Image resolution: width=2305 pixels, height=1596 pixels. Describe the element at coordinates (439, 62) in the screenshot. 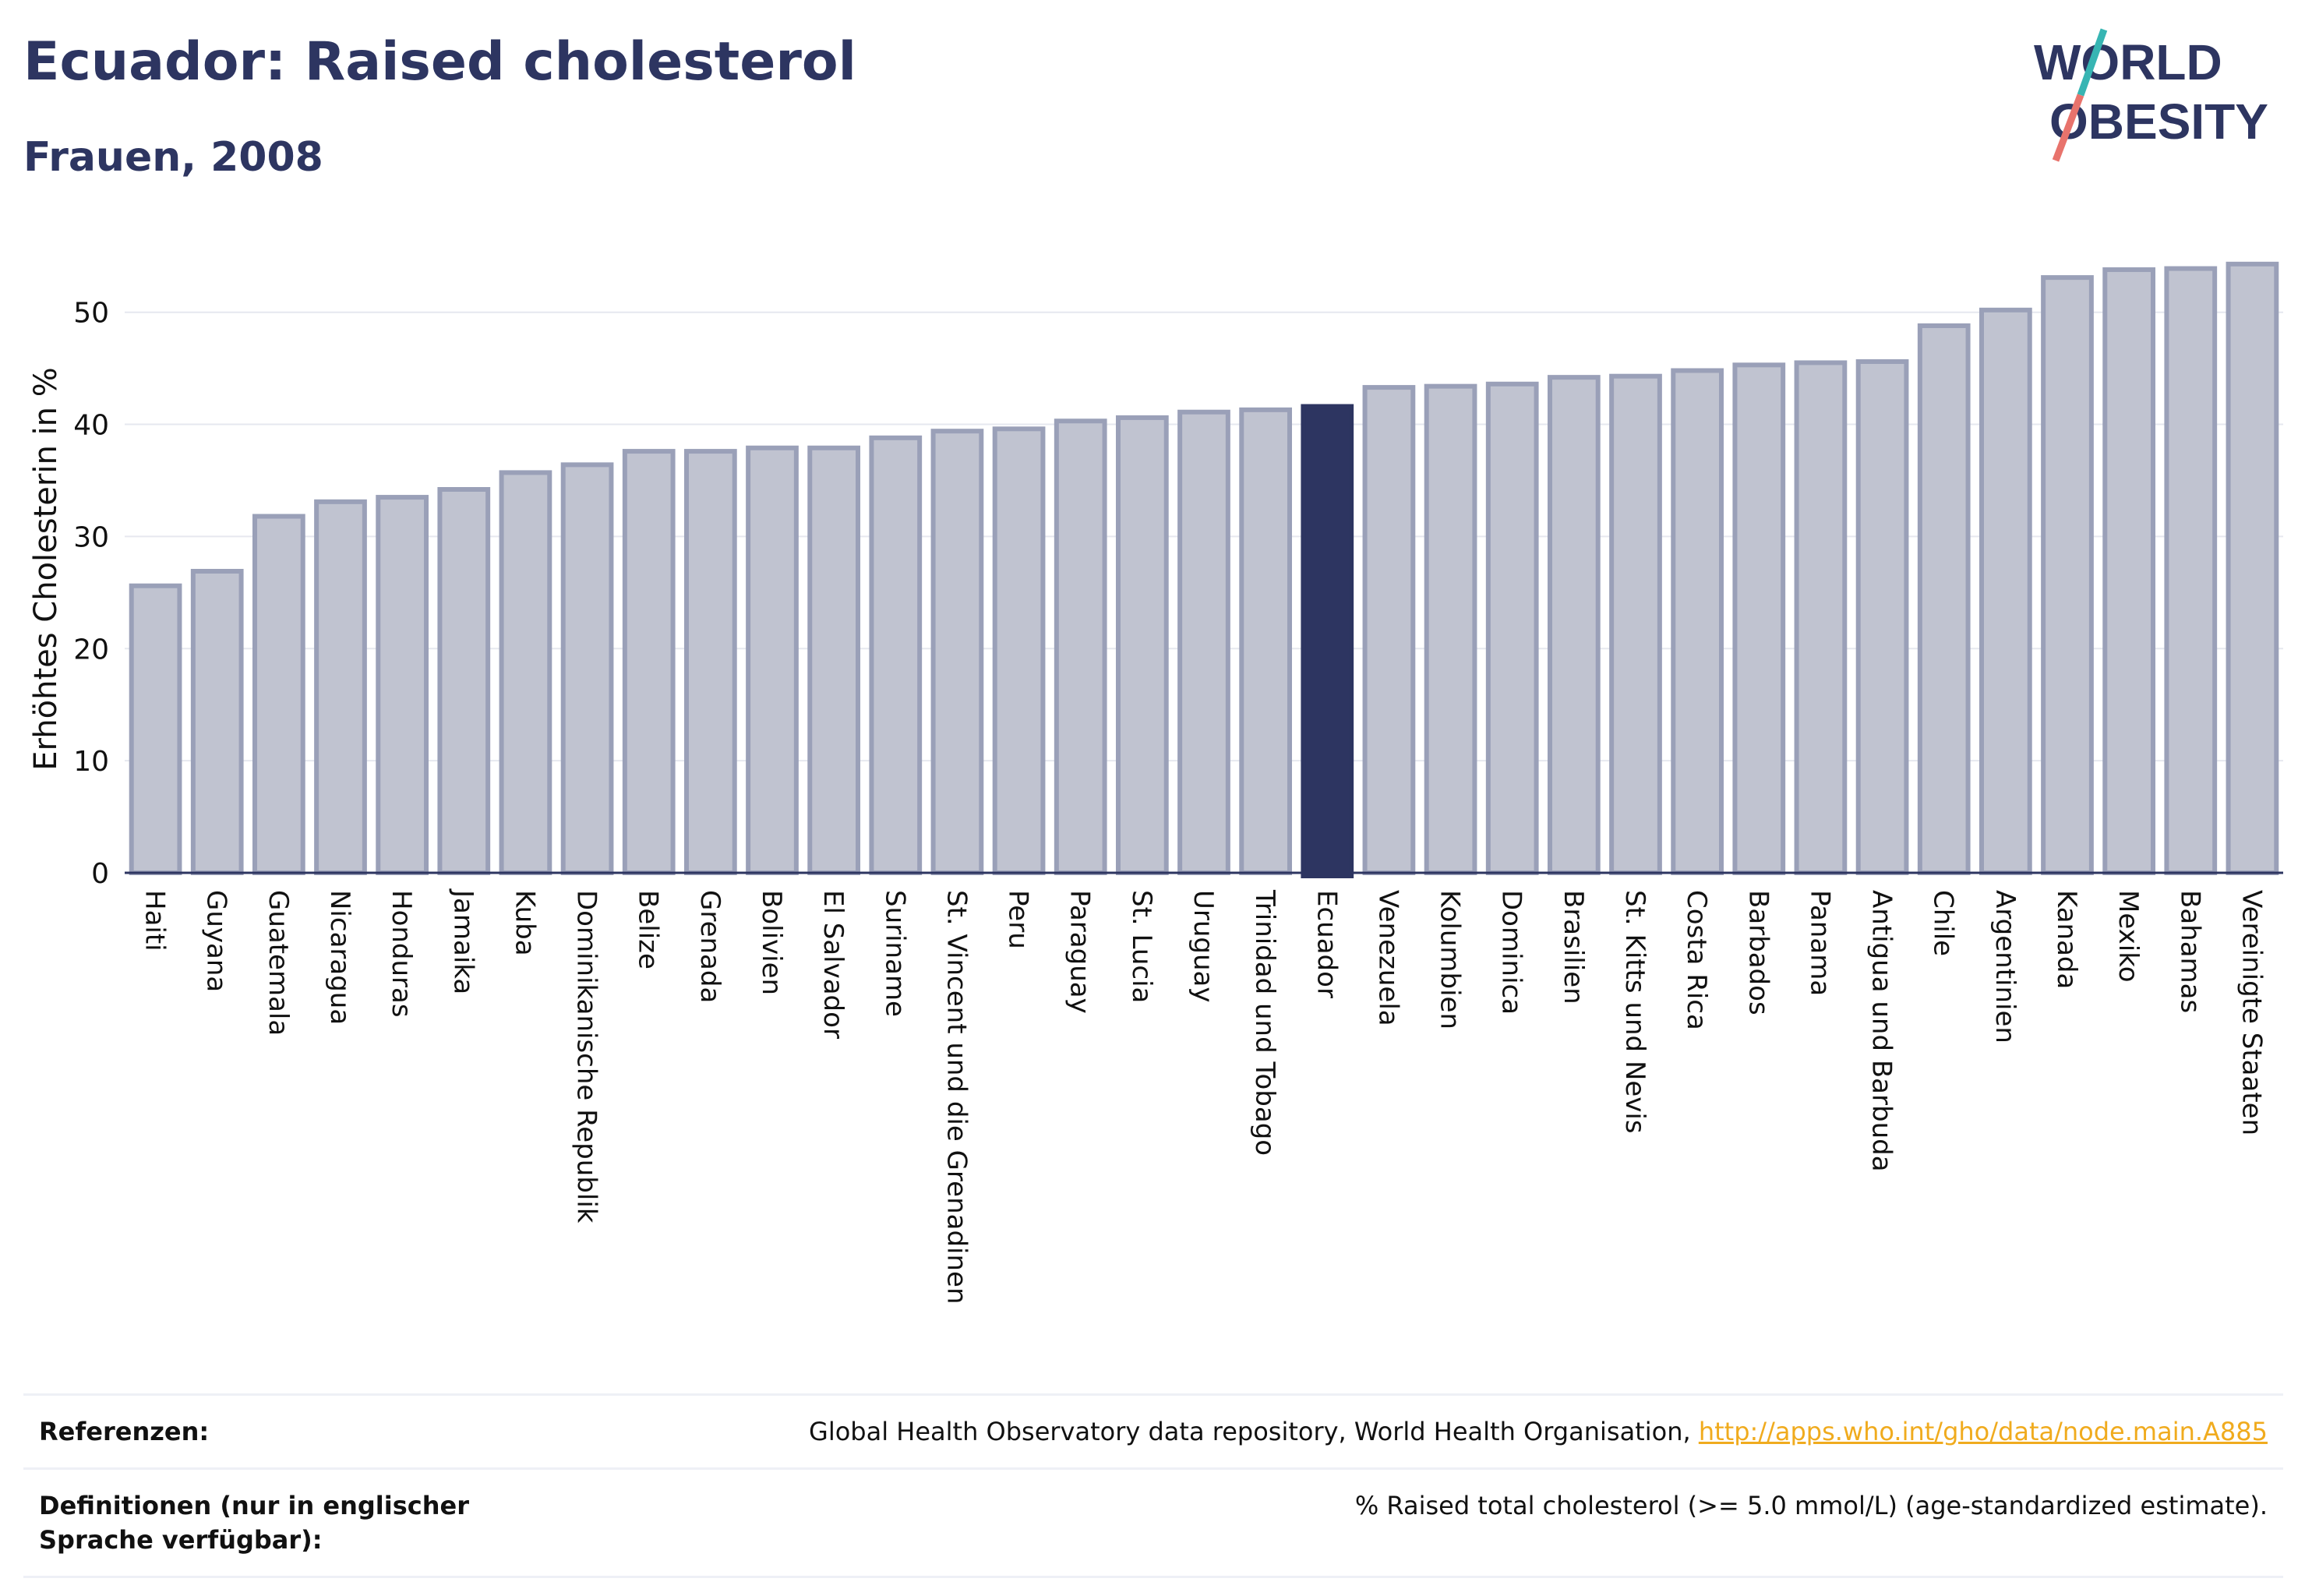

I see `page-title: Ecuador: Raised cholesterol` at that location.